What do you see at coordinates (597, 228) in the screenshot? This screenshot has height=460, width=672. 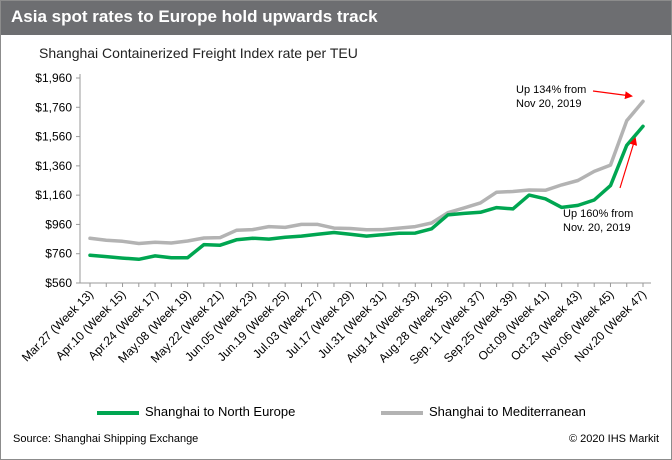 I see `annotation-text: Nov. 20, 2019` at bounding box center [597, 228].